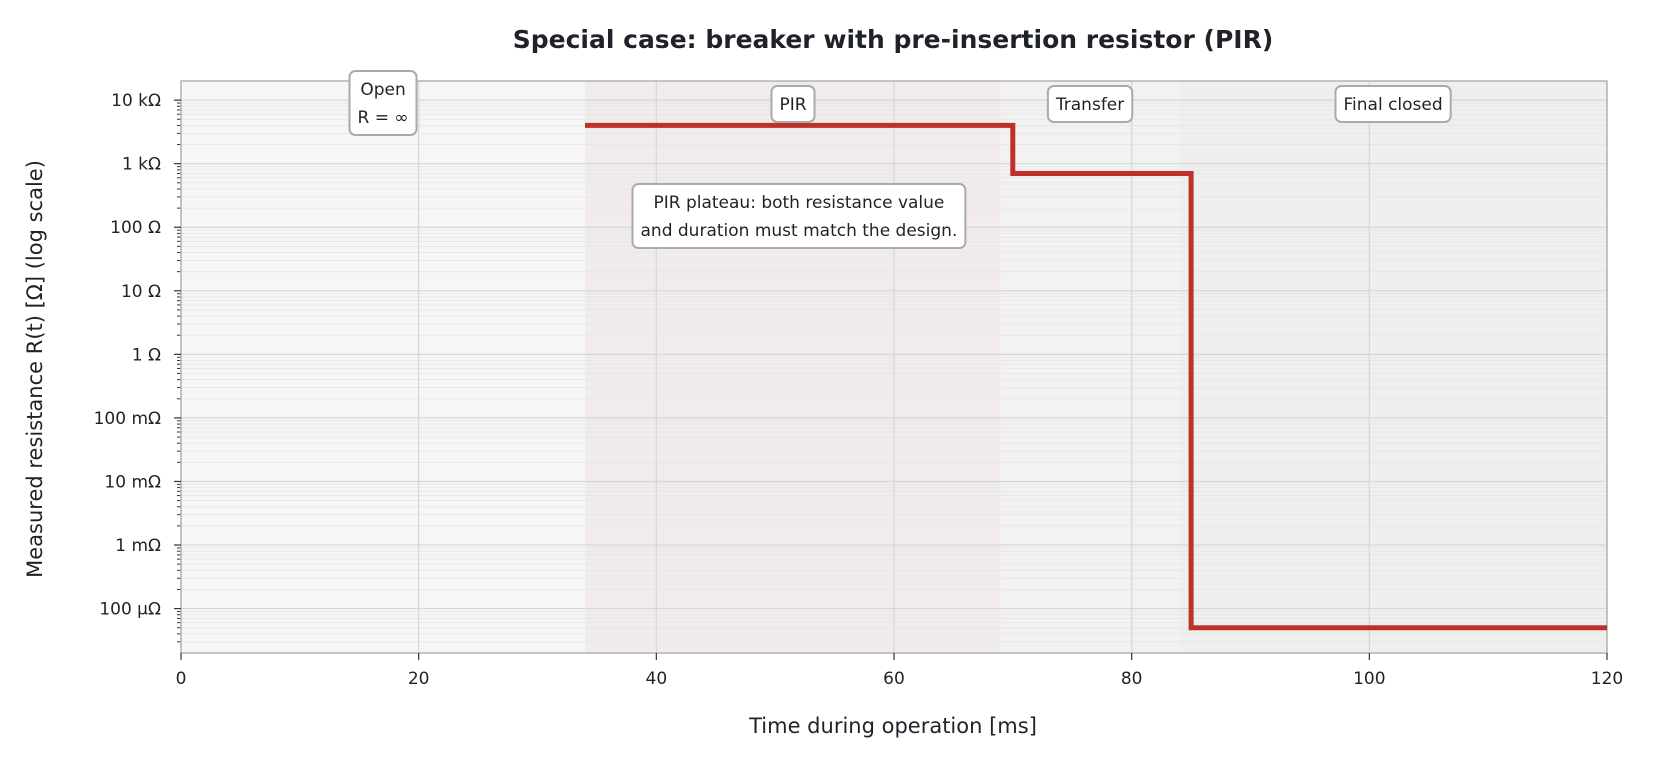 The width and height of the screenshot is (1653, 762). What do you see at coordinates (799, 231) in the screenshot?
I see `annotation-0-text: and duration must match the design.` at bounding box center [799, 231].